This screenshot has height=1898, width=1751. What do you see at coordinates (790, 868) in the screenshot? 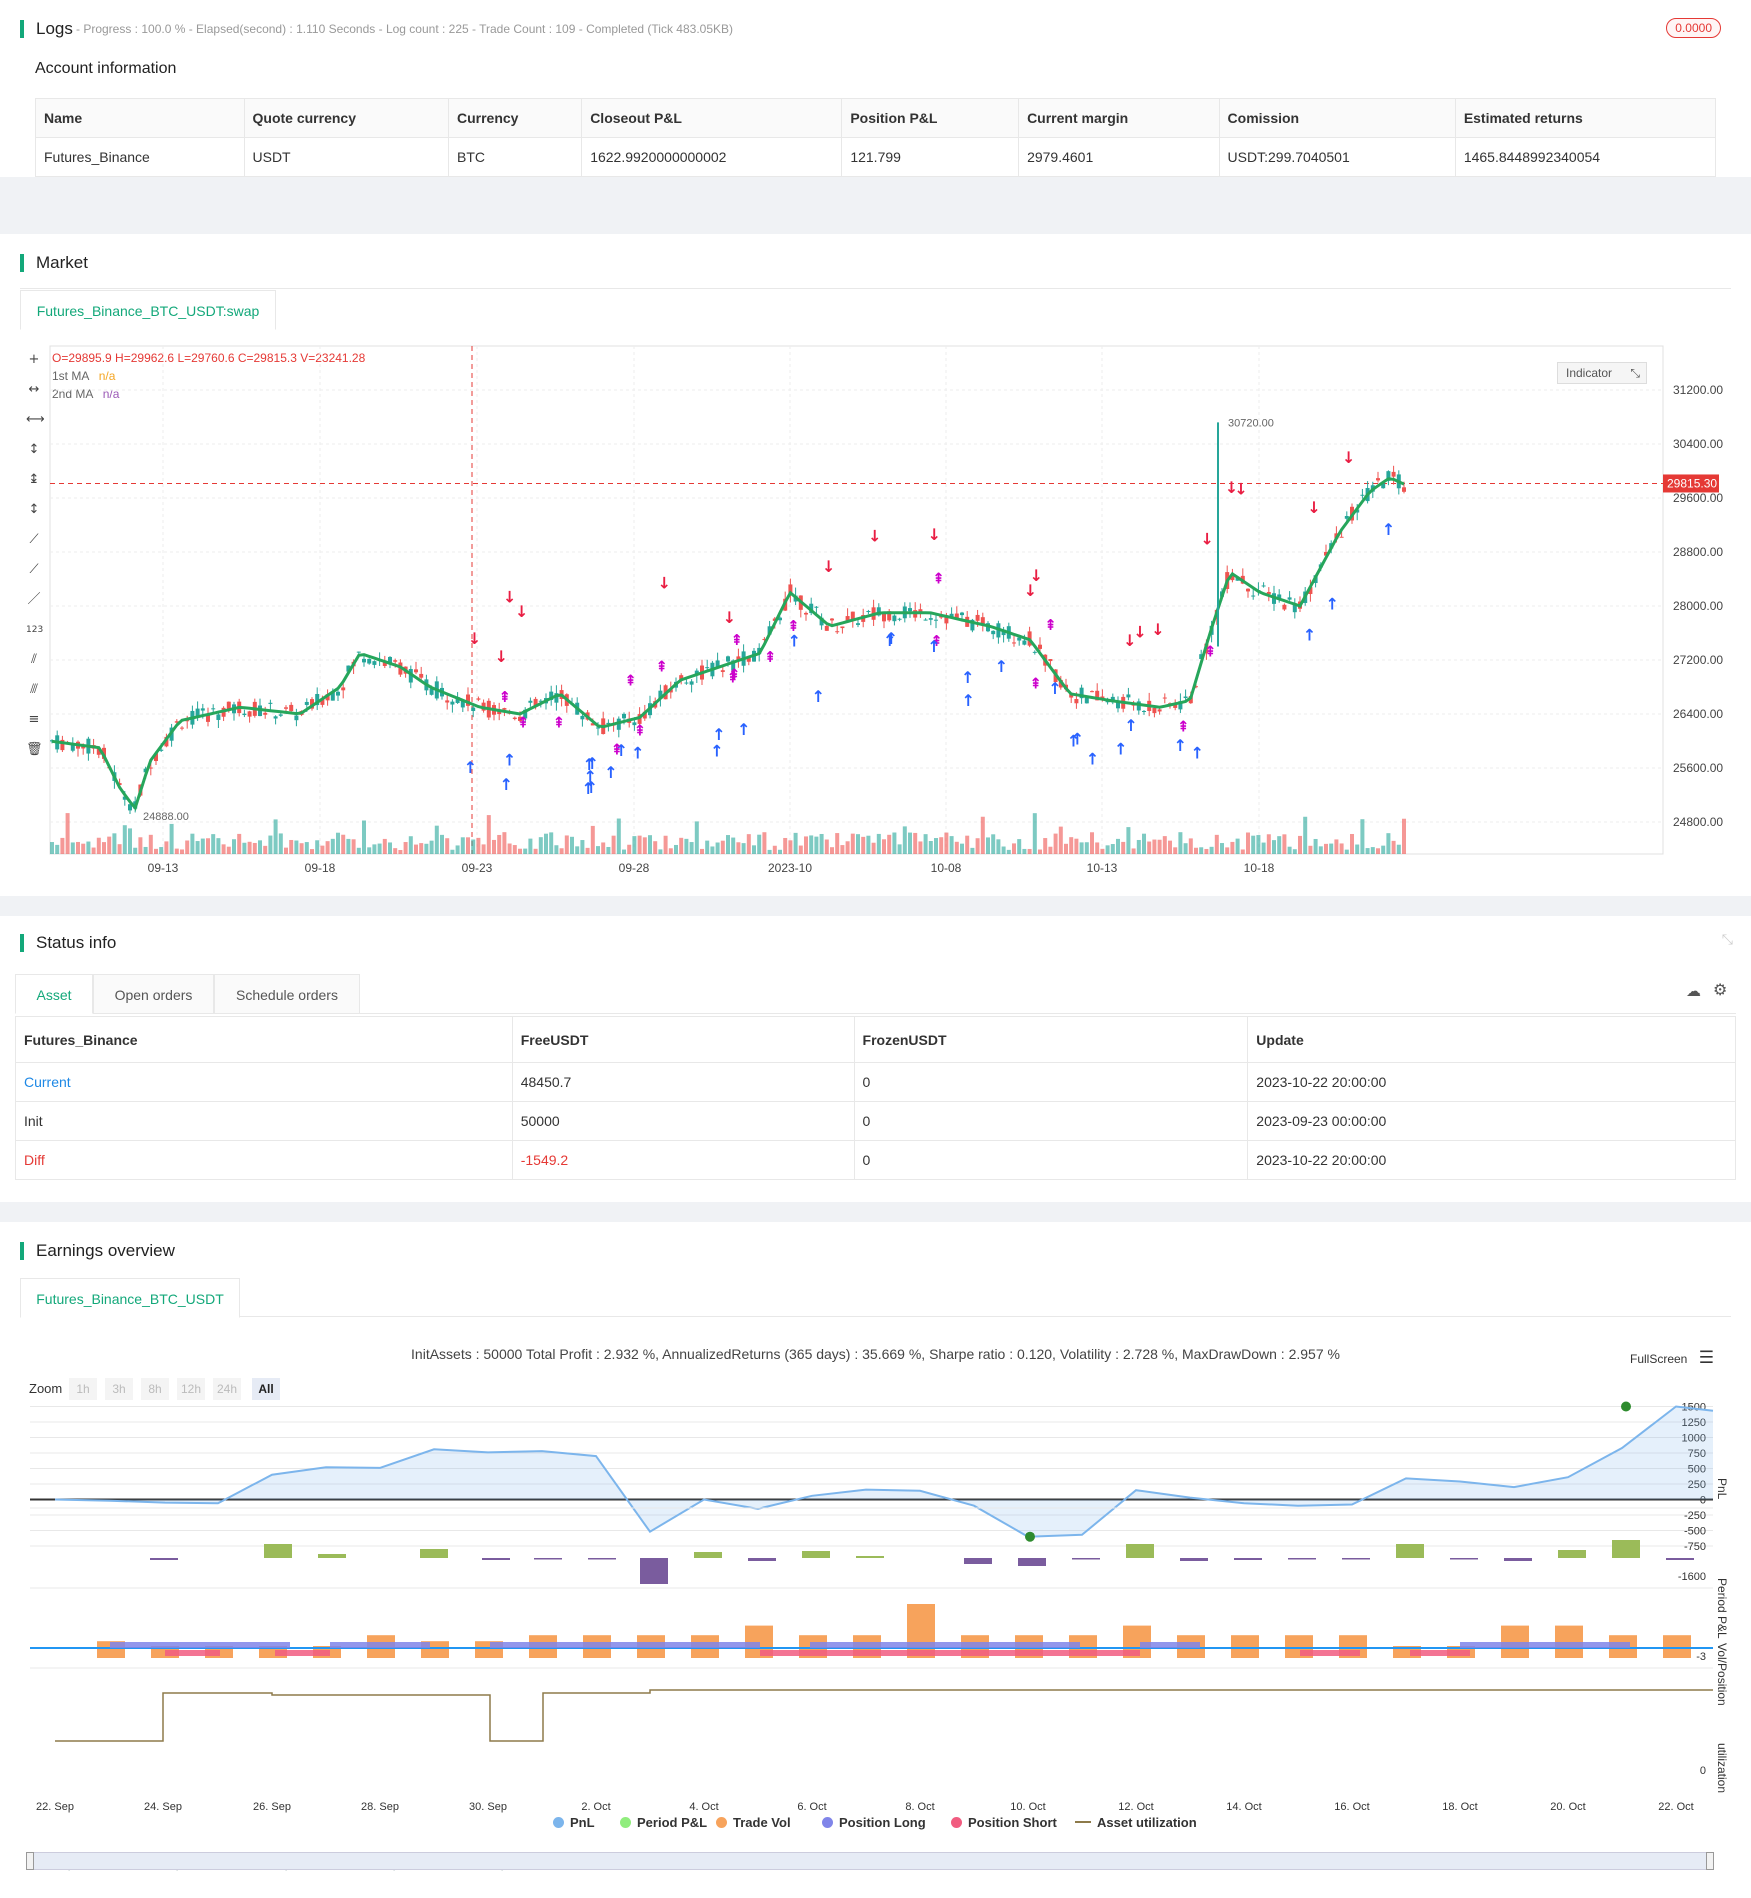
I see `date-tick-label: 2023-10` at bounding box center [790, 868].